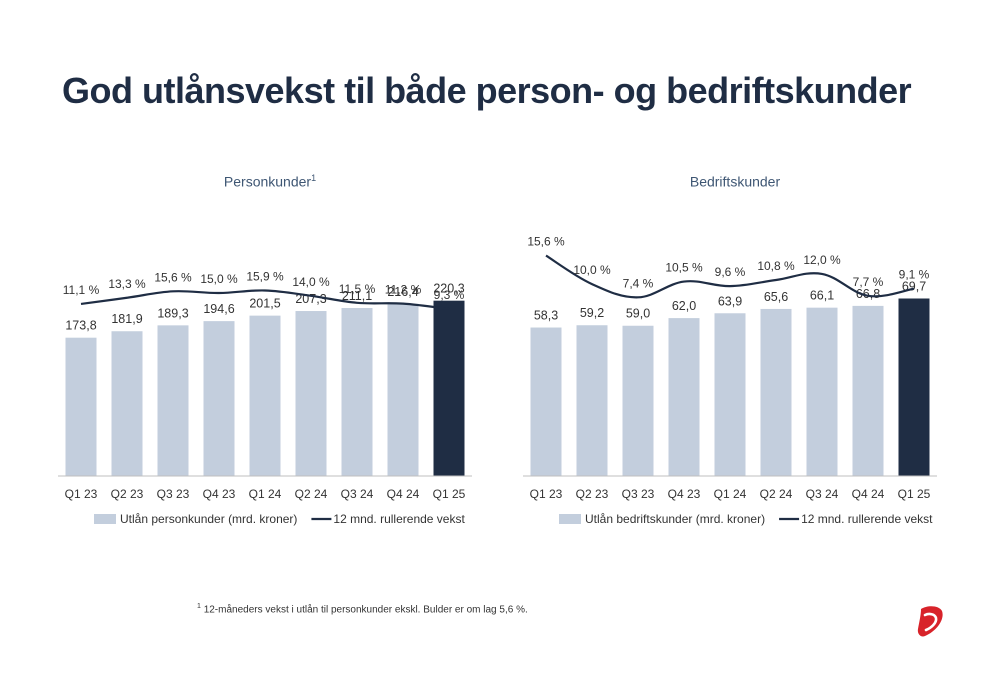  Describe the element at coordinates (730, 301) in the screenshot. I see `bar-value-label: 63,9` at that location.